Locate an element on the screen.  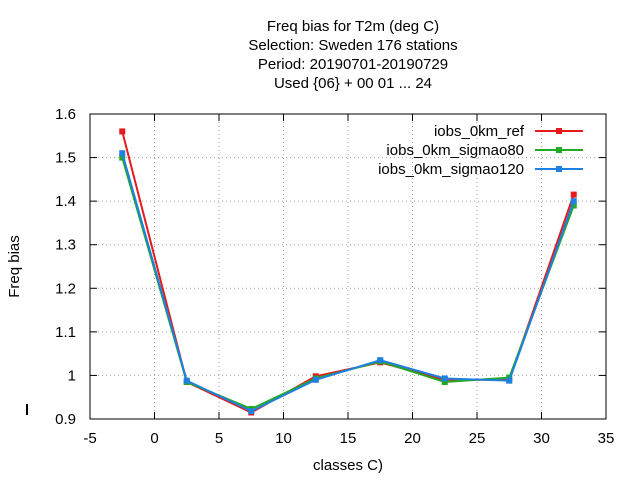
y-tick-label: 1.3 is located at coordinates (65, 245).